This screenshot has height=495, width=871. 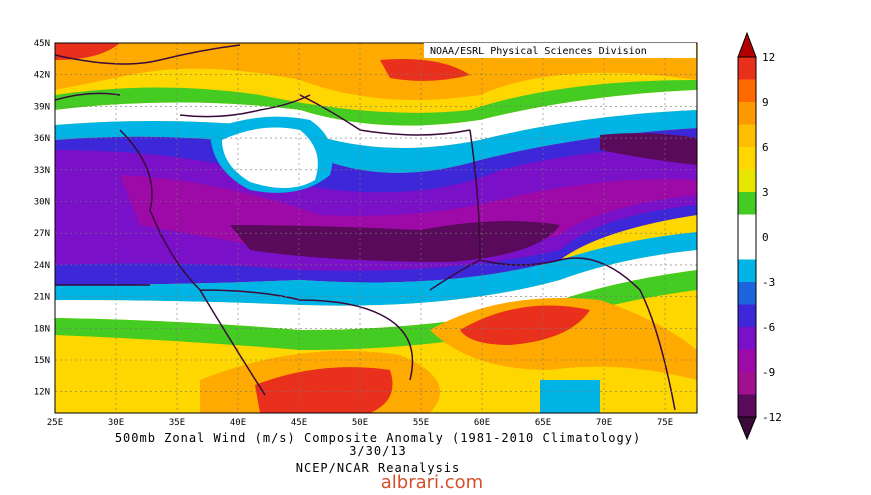 I want to click on caption-source: NCEP/NCAR Reanalysis, so click(x=378, y=468).